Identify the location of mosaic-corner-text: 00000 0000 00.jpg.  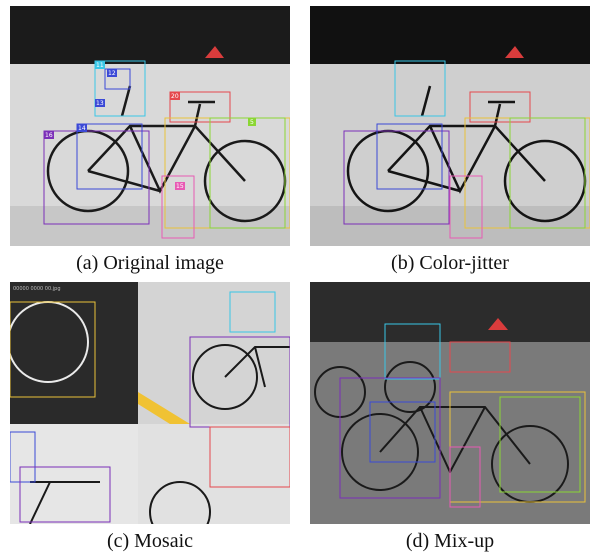
(37, 289).